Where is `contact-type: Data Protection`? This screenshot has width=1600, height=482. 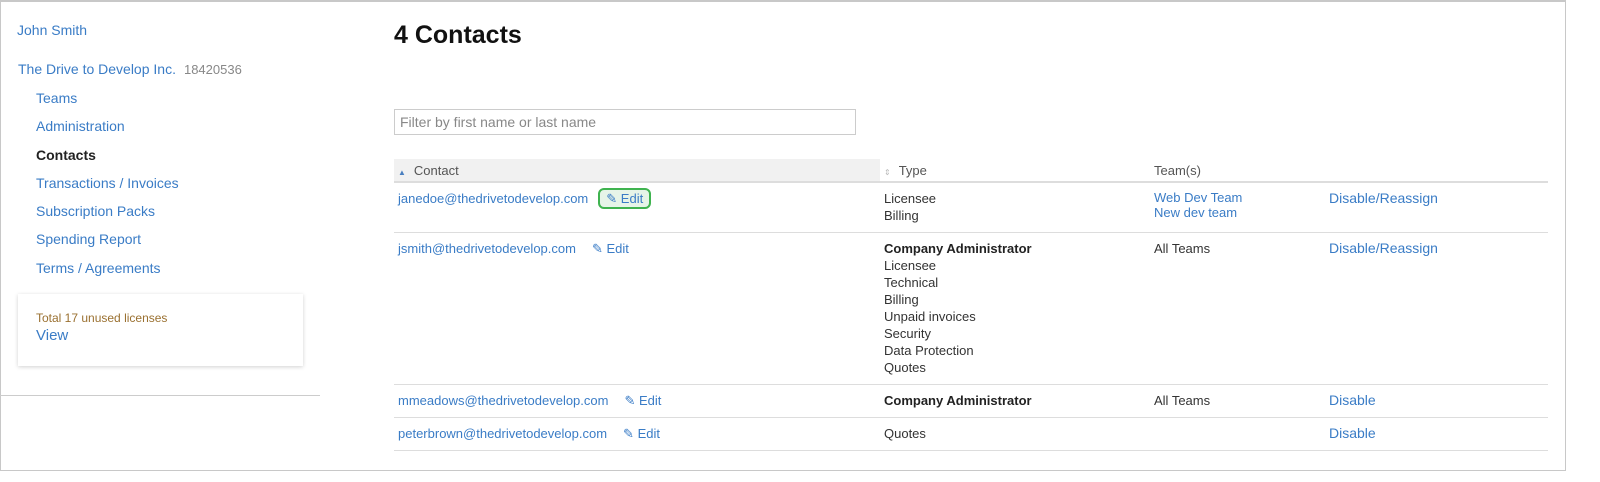 contact-type: Data Protection is located at coordinates (929, 350).